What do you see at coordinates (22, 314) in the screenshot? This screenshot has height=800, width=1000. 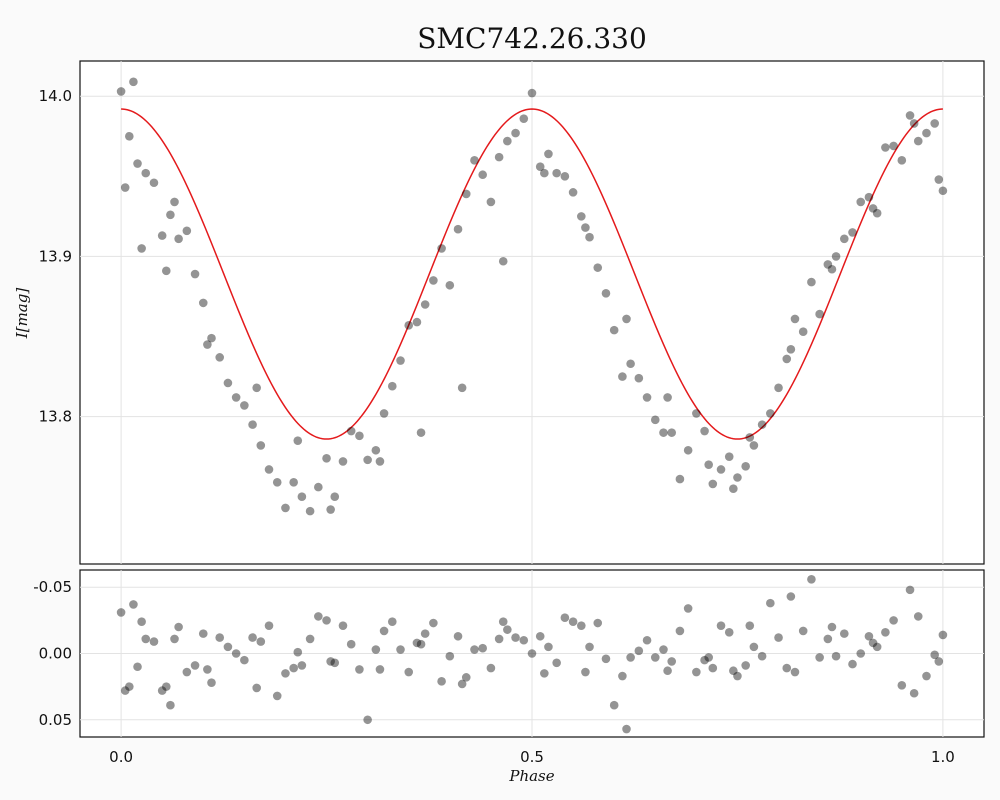 I see `y-axis-label: I[mag]` at bounding box center [22, 314].